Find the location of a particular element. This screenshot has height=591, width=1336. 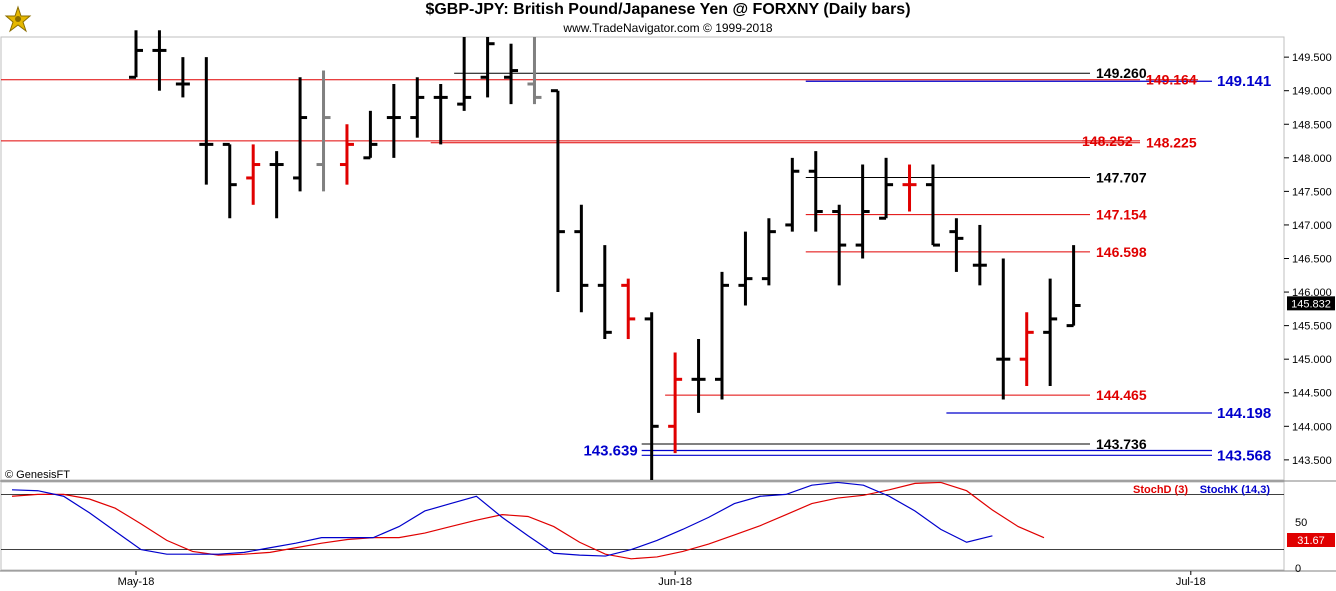

level-label: 147.707 is located at coordinates (1121, 177).